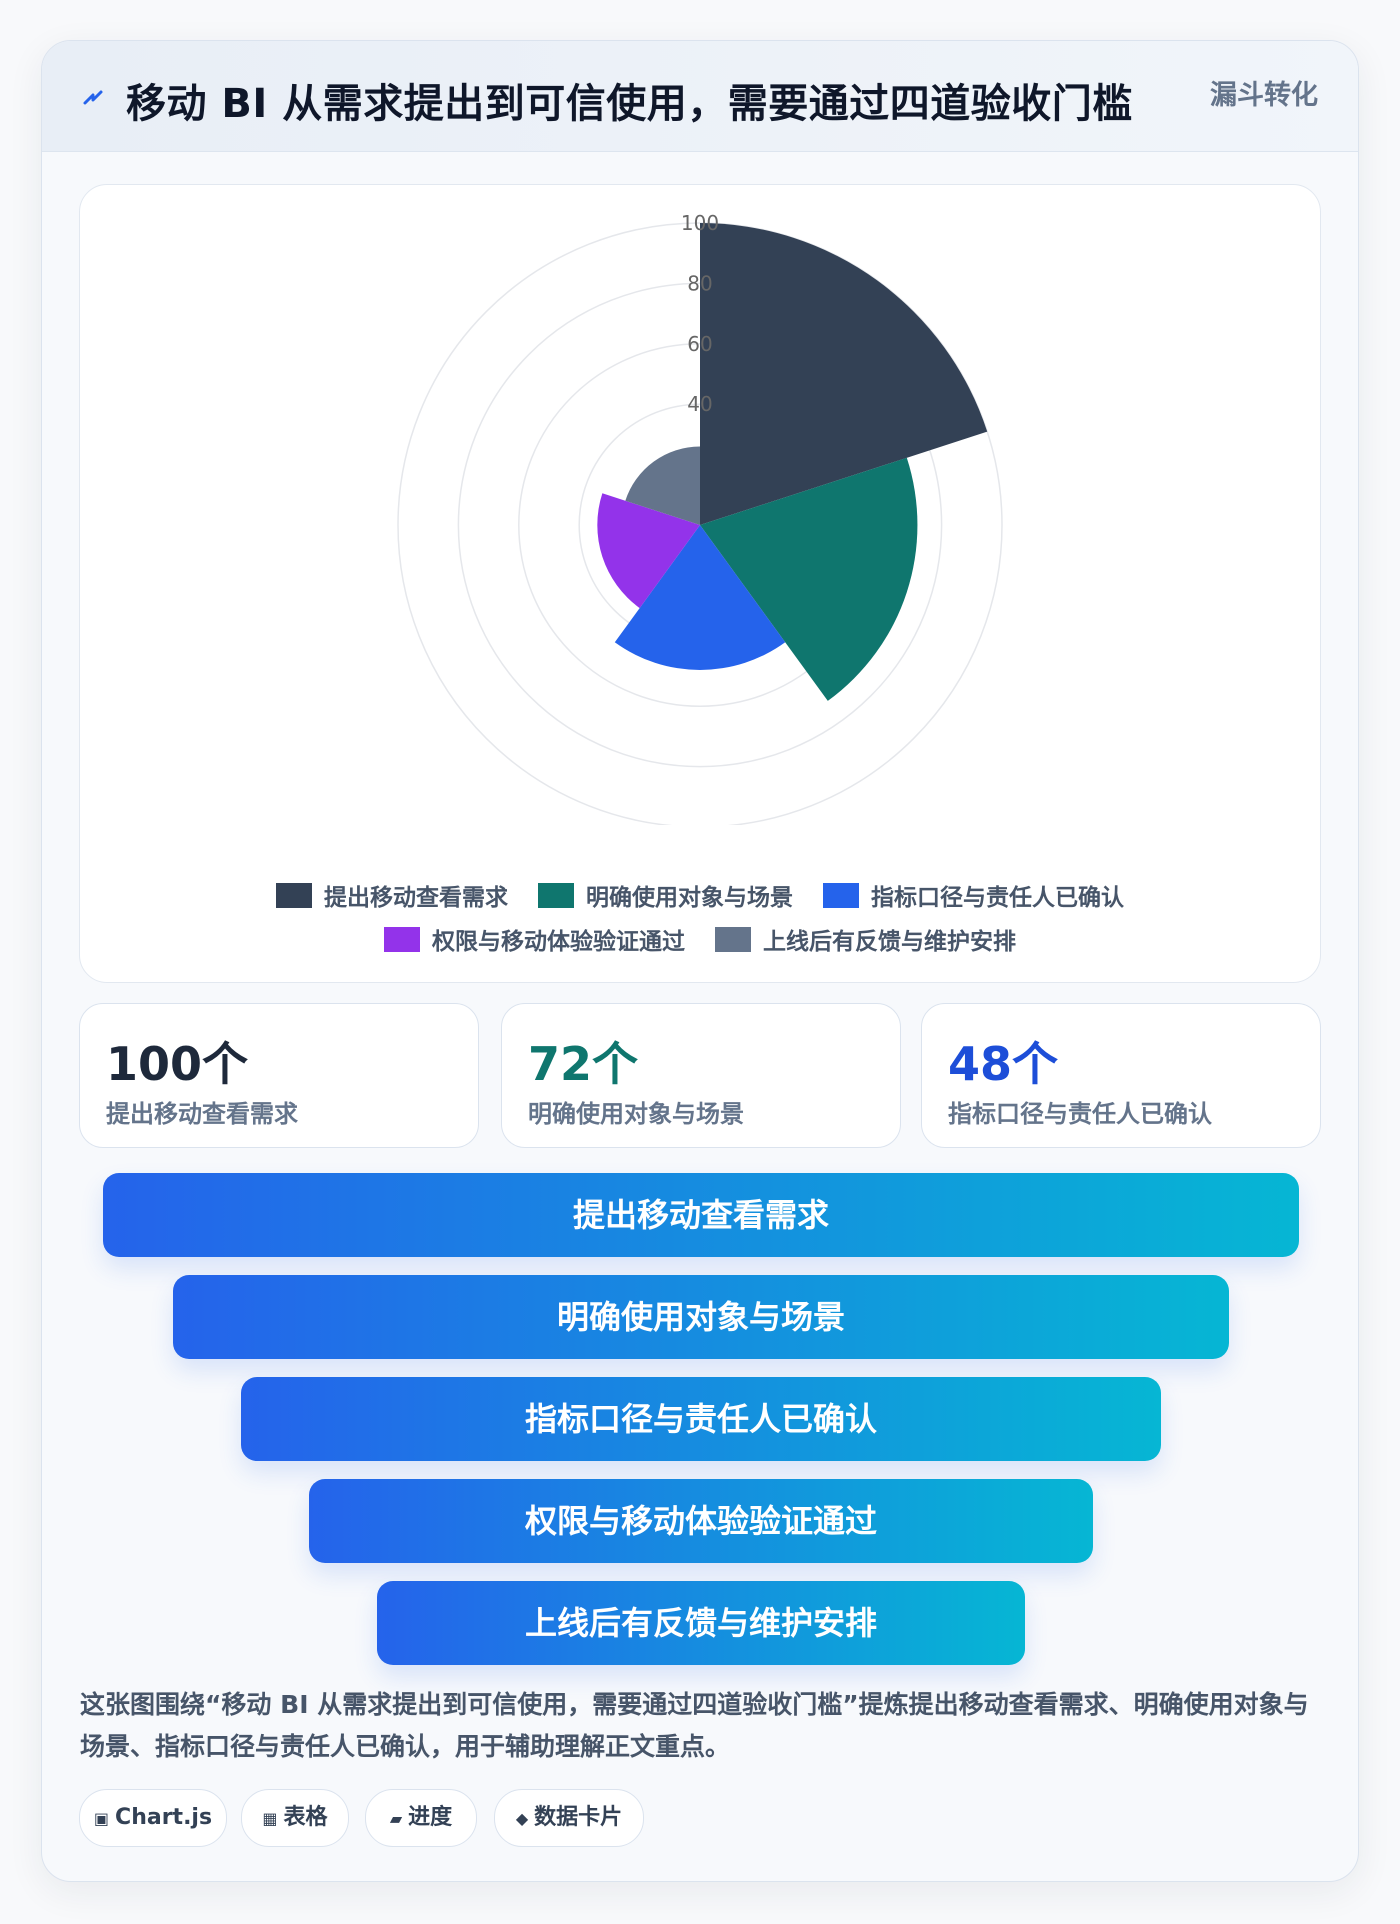 Image resolution: width=1400 pixels, height=1924 pixels. What do you see at coordinates (101, 1818) in the screenshot?
I see `chart-icon: ▣` at bounding box center [101, 1818].